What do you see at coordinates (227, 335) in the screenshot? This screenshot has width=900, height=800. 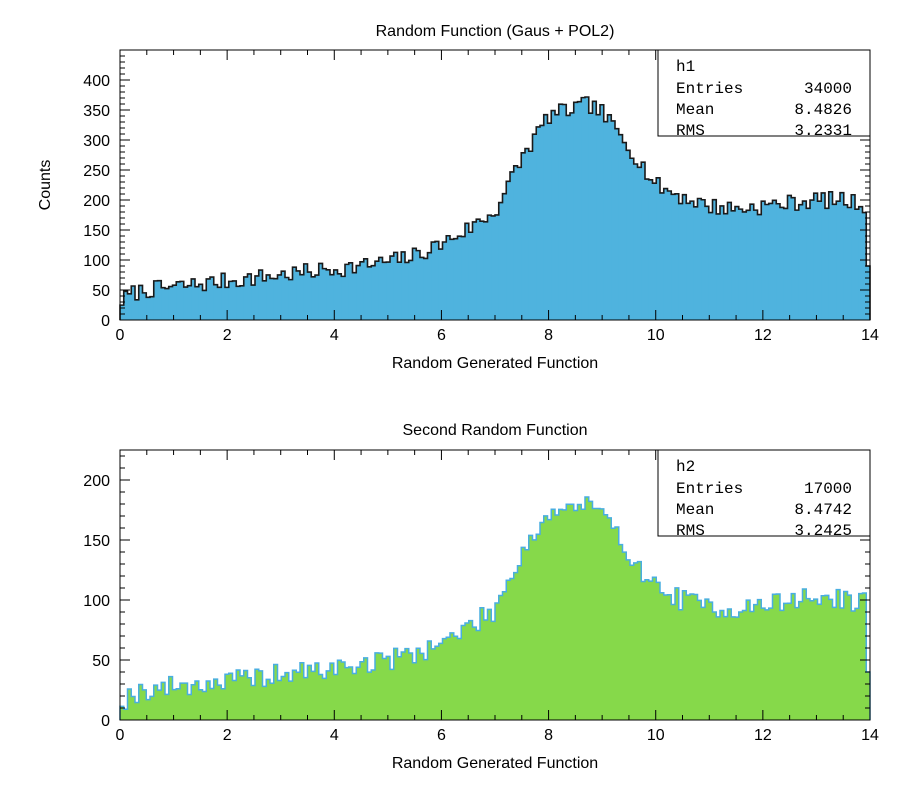 I see `x-tick-label: 2` at bounding box center [227, 335].